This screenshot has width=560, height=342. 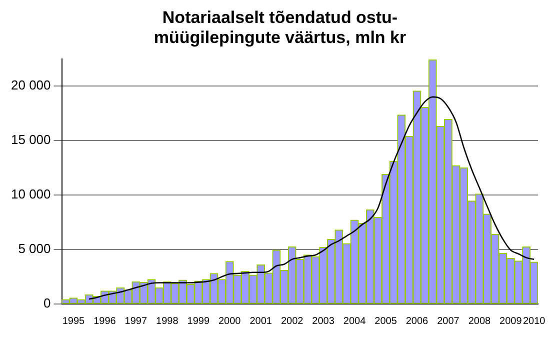 I want to click on x-tick-label: 2009, so click(x=511, y=321).